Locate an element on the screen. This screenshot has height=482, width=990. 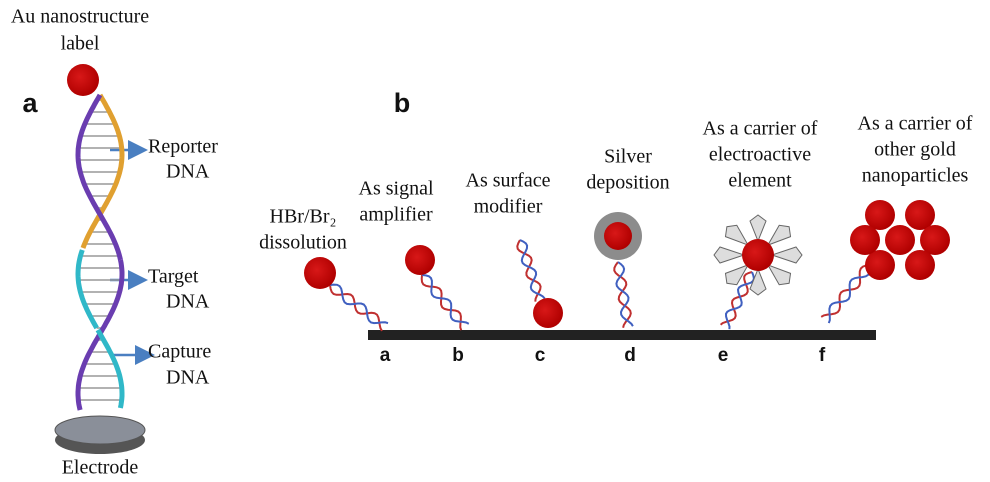
caption: electroactive is located at coordinates (760, 155).